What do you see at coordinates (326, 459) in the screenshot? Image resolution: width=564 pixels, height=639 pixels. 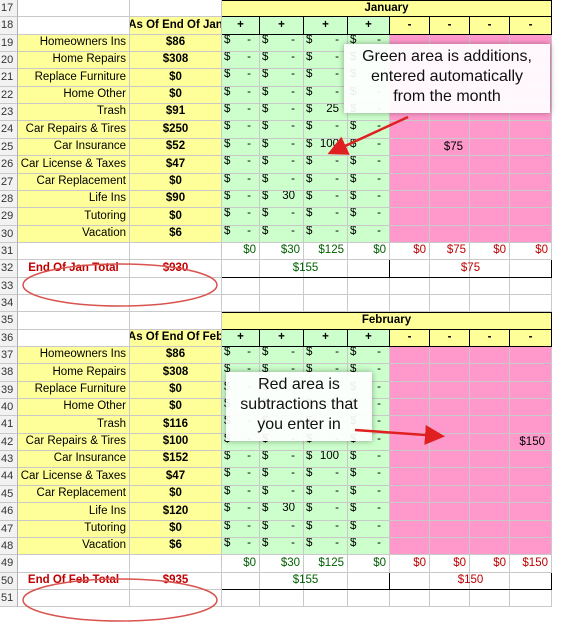 I see `addition-cell: $100` at bounding box center [326, 459].